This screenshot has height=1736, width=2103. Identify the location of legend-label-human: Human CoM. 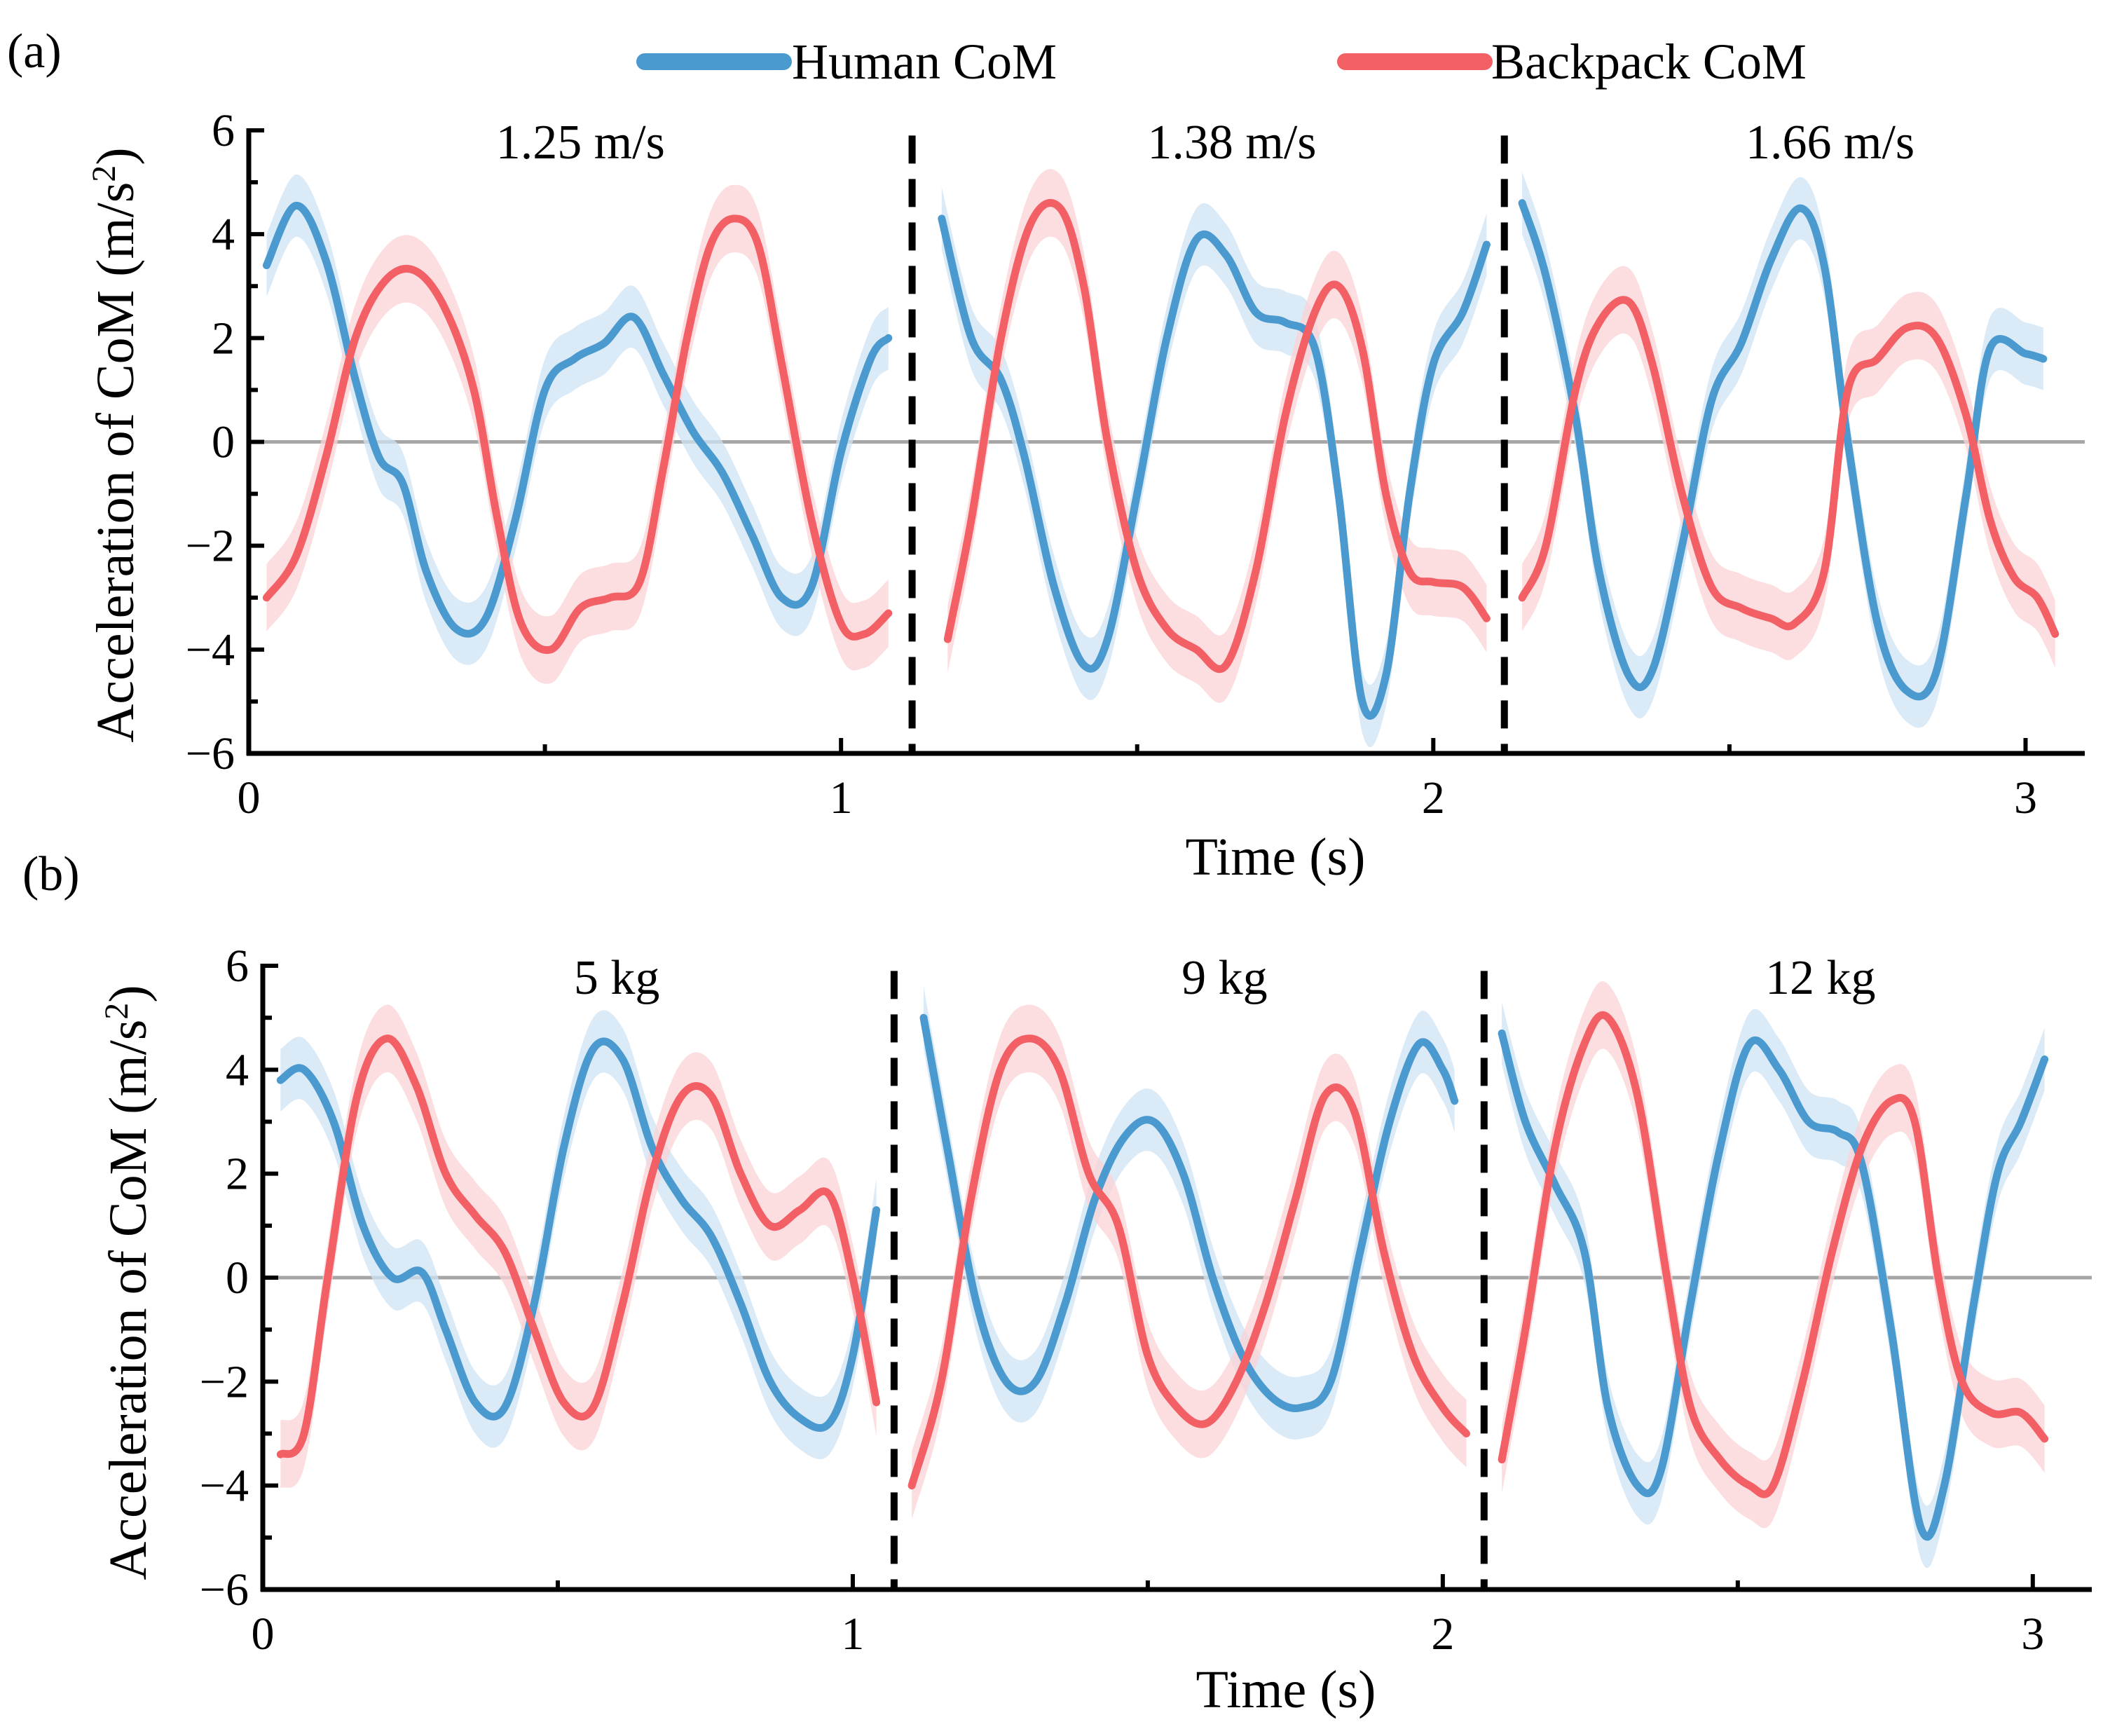
(924, 62).